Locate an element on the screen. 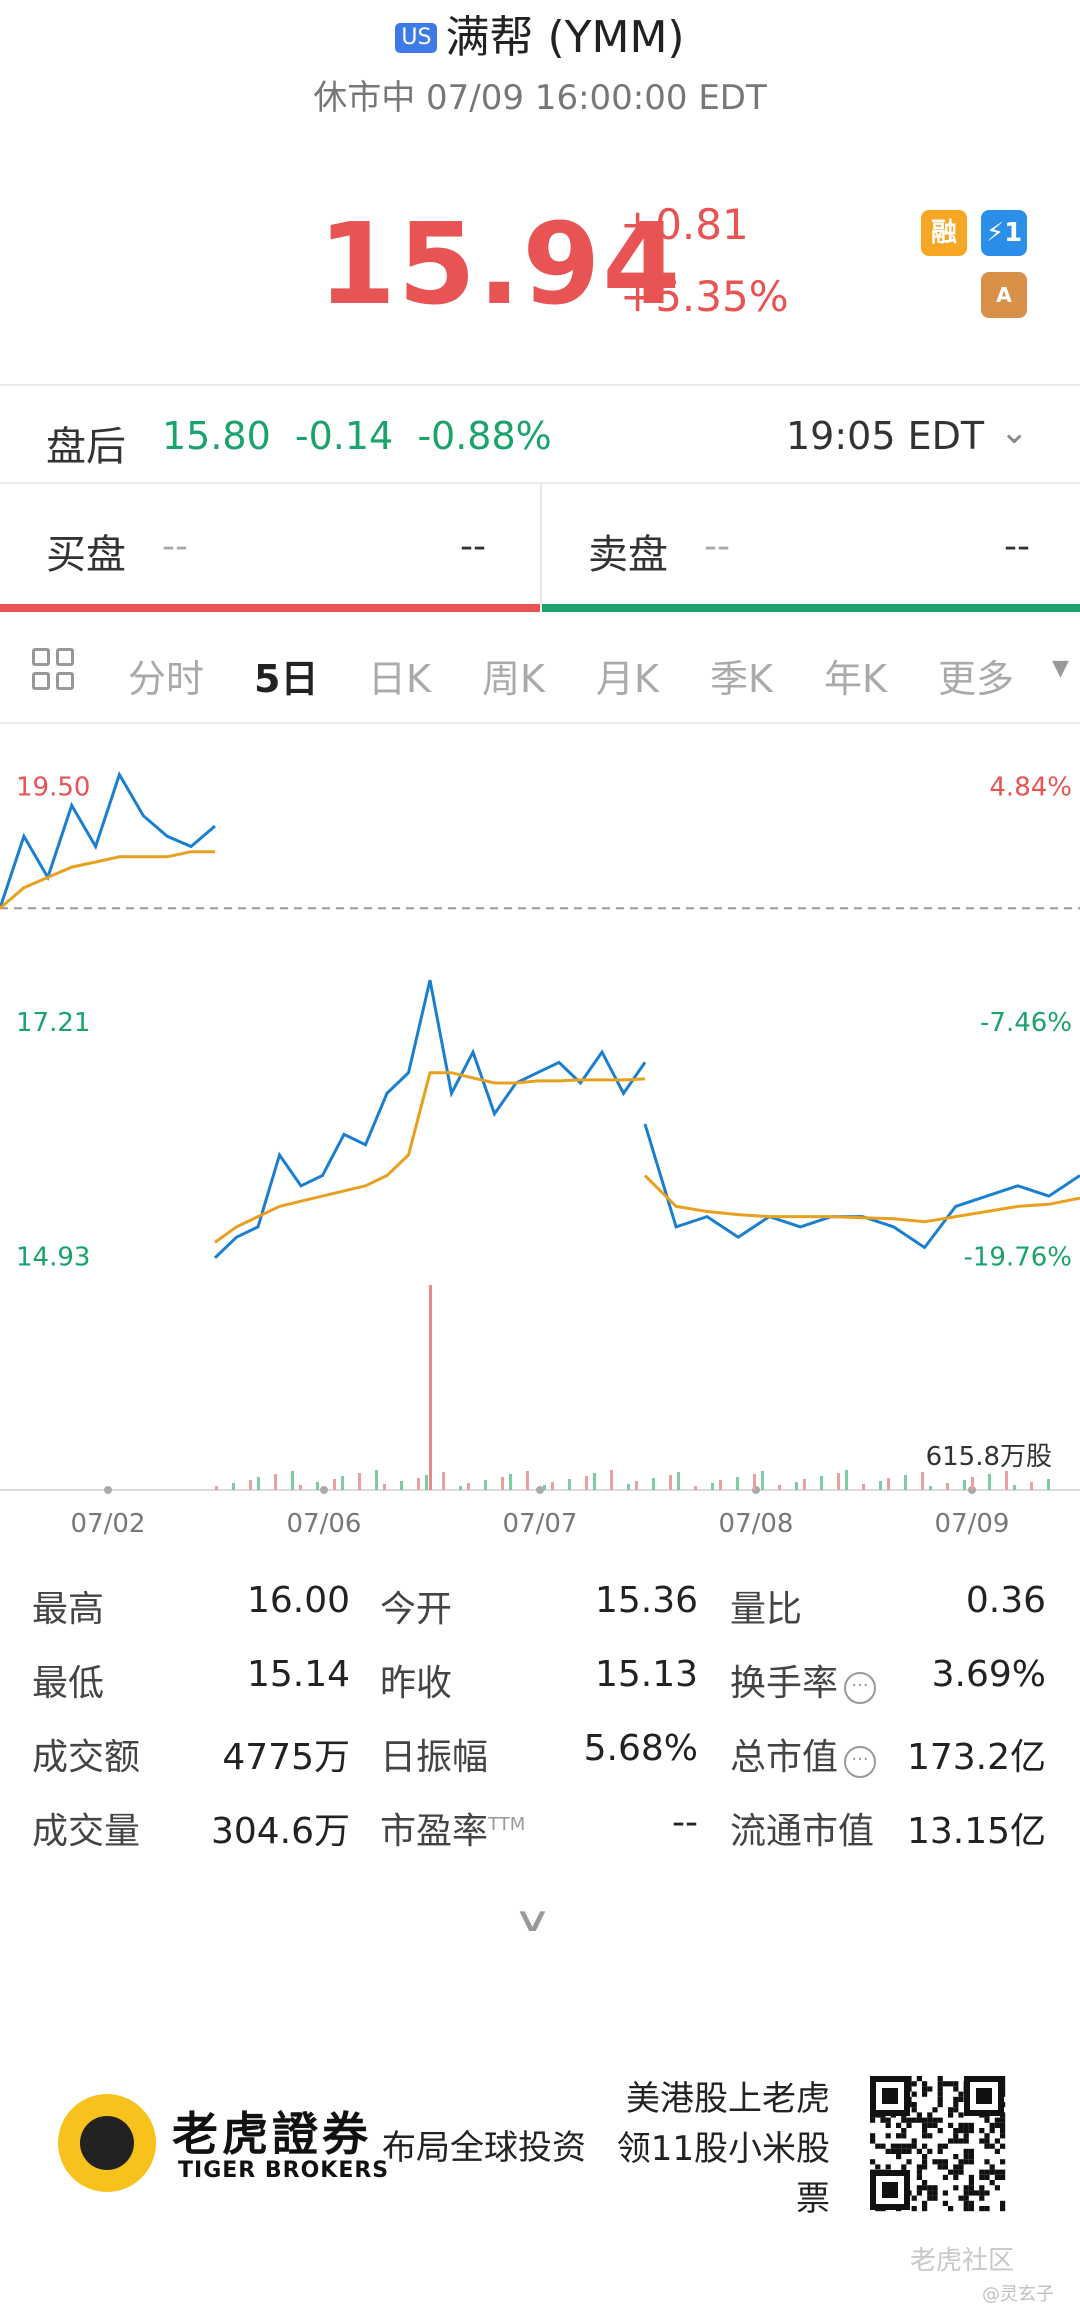  caret-down-icon: ▼ is located at coordinates (1060, 668).